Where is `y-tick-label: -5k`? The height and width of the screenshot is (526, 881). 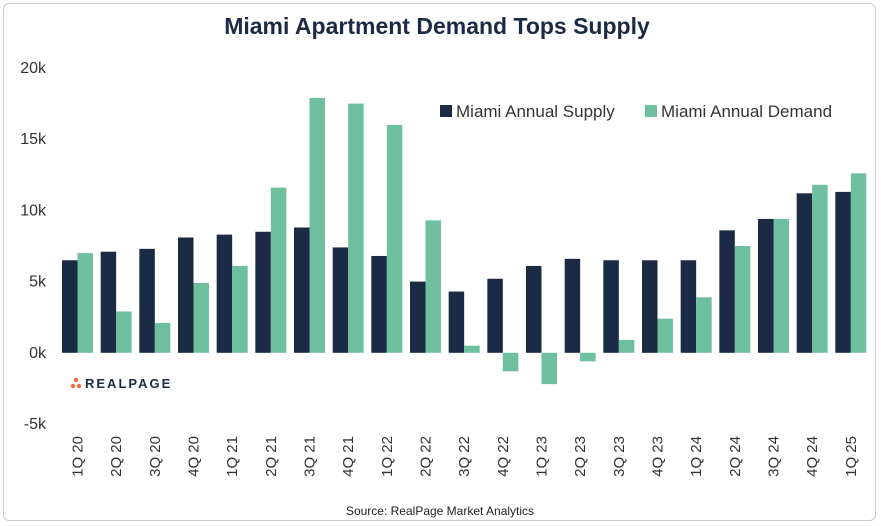
y-tick-label: -5k is located at coordinates (35, 424).